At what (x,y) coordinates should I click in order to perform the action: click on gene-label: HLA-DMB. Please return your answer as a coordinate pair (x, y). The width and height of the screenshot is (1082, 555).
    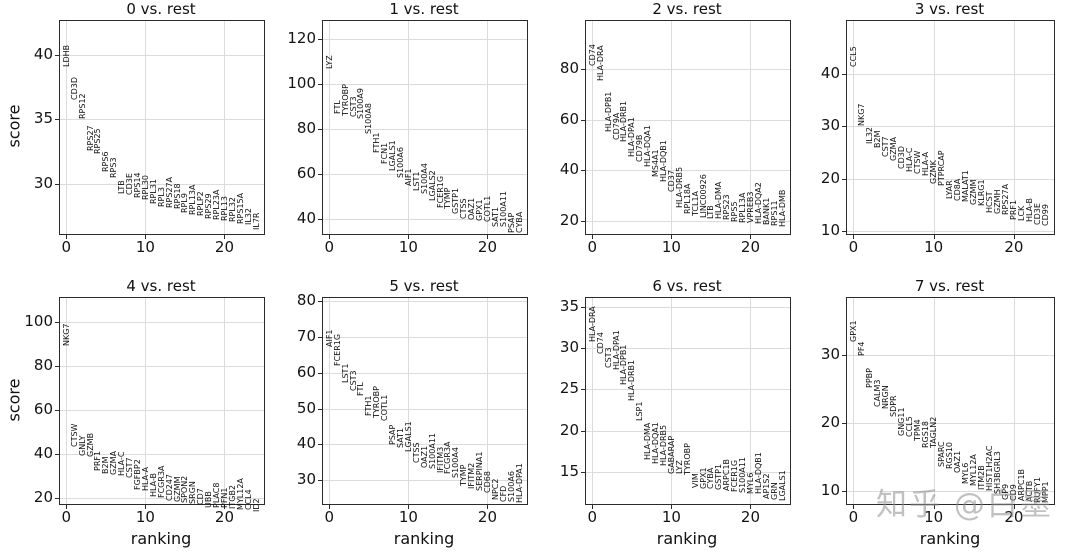
    Looking at the image, I should click on (782, 208).